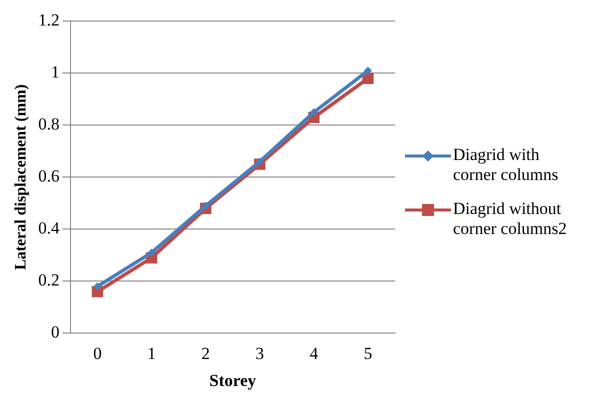 This screenshot has width=603, height=404. I want to click on y-tick-label: 1.2, so click(49, 20).